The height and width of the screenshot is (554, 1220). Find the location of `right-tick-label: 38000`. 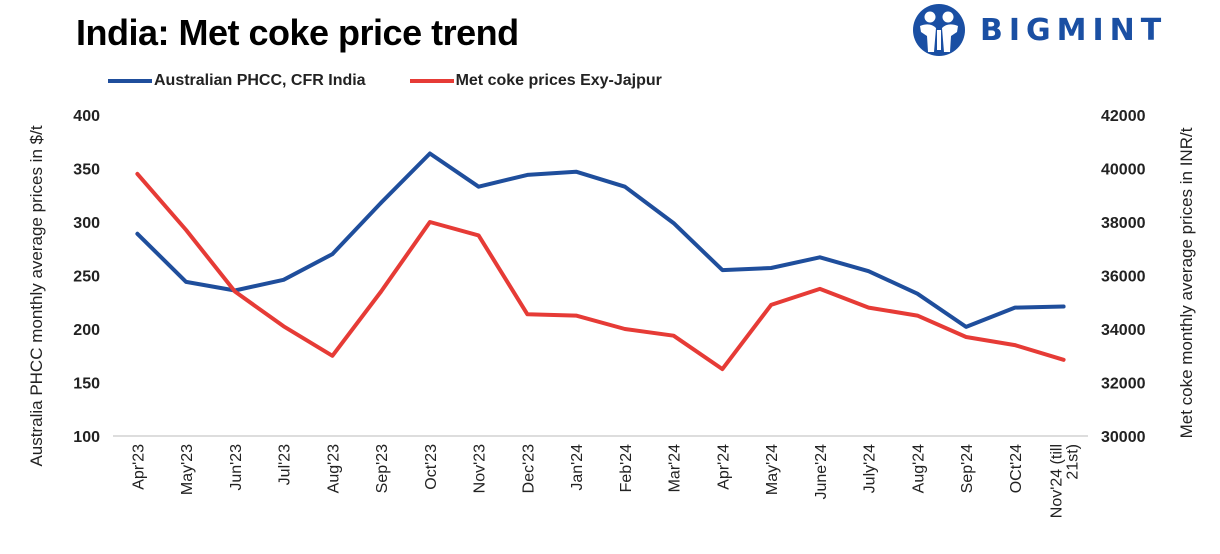

right-tick-label: 38000 is located at coordinates (1123, 223).